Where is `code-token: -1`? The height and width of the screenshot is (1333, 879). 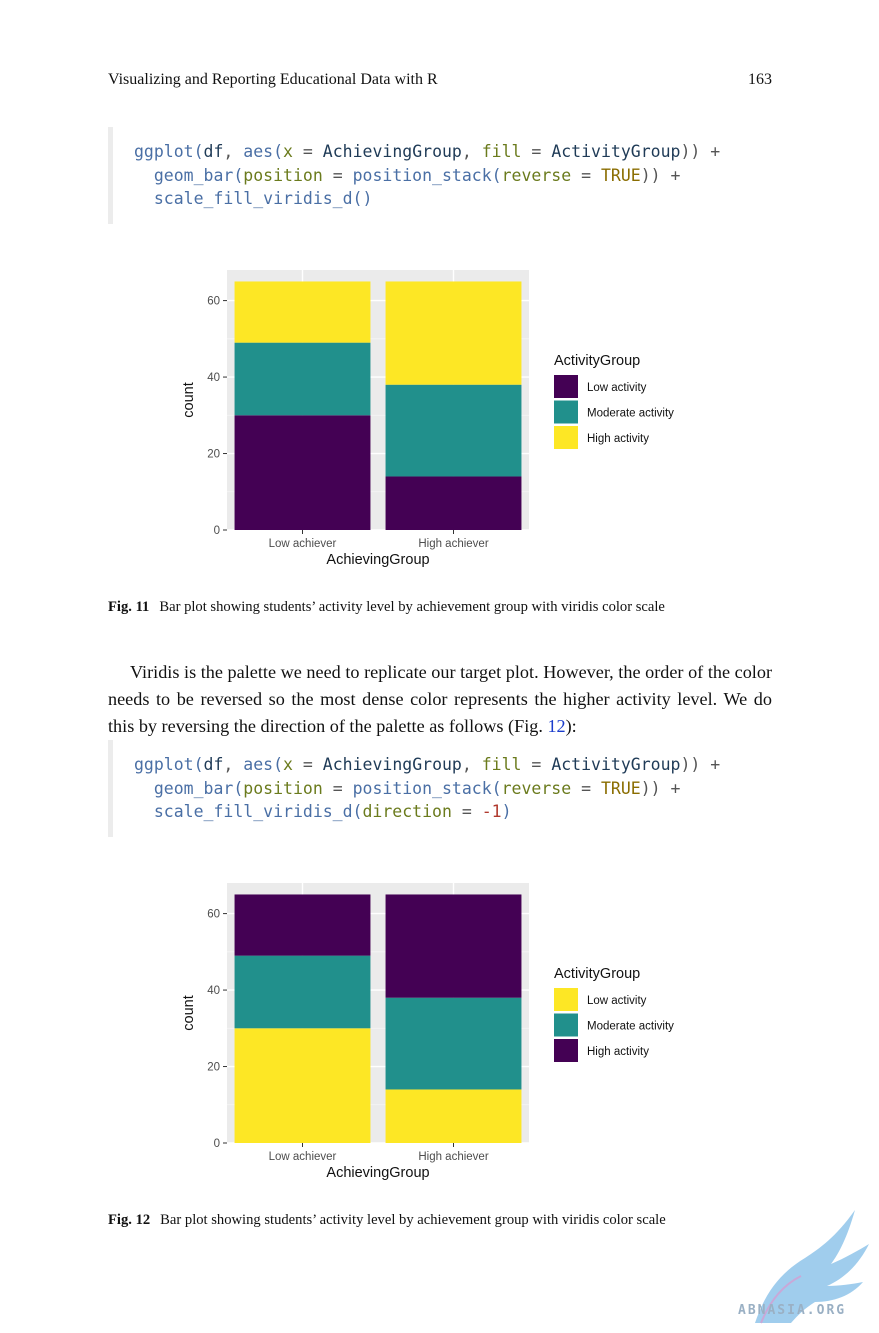 code-token: -1 is located at coordinates (491, 811).